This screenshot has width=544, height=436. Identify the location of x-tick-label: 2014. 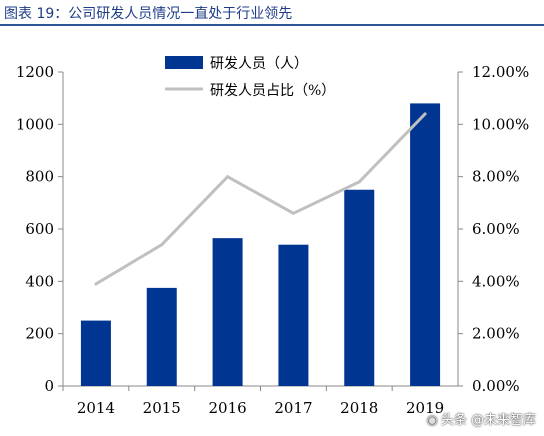
(96, 408).